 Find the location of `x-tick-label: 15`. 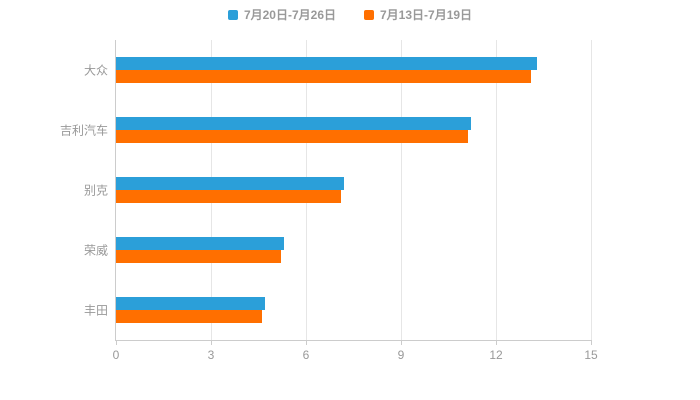

x-tick-label: 15 is located at coordinates (591, 355).